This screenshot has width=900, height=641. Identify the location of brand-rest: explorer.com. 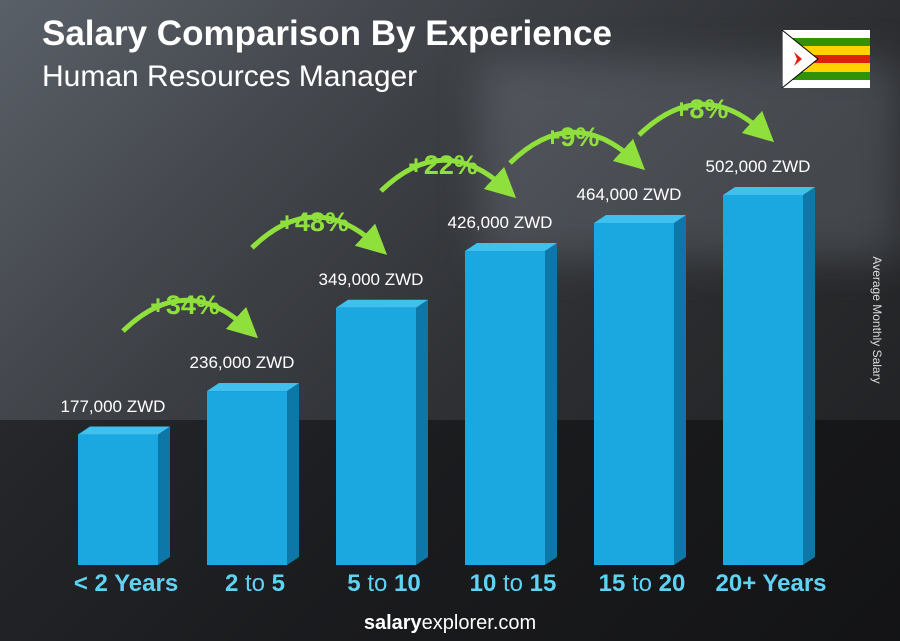
(479, 623).